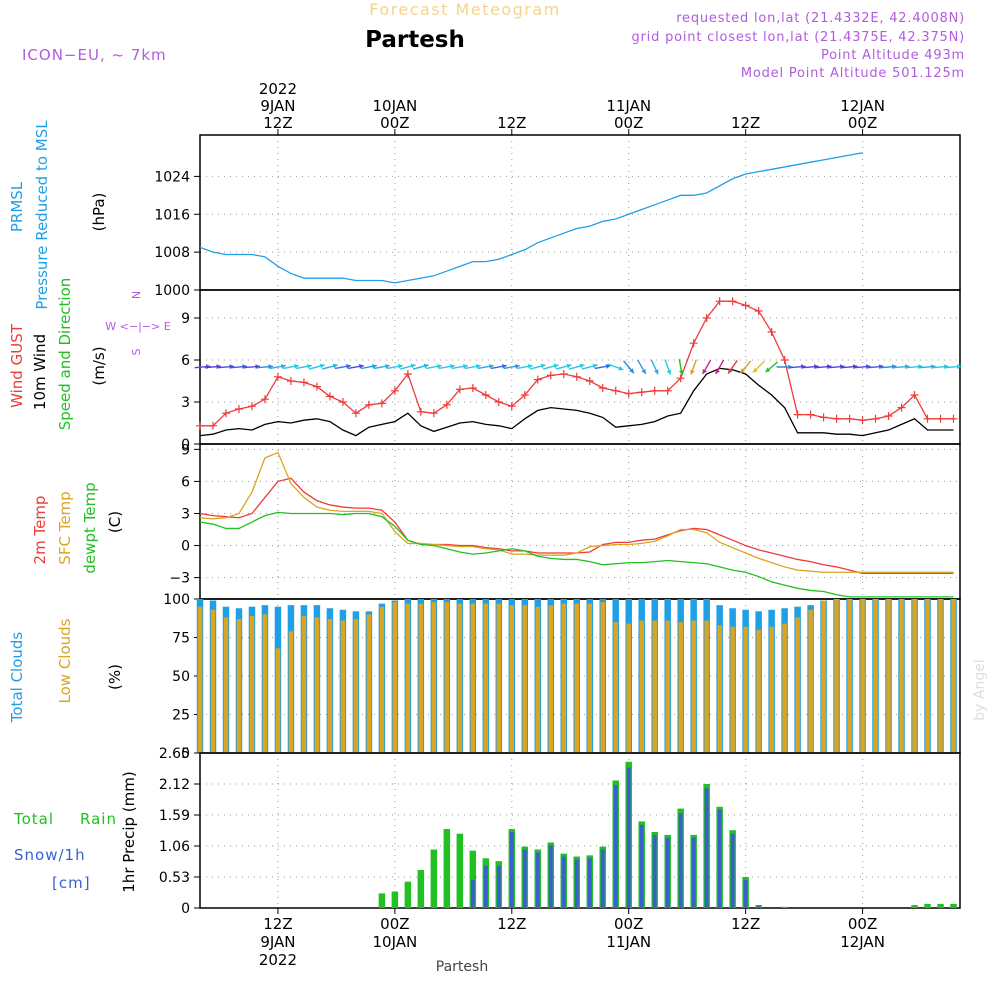 The height and width of the screenshot is (1000, 1000). What do you see at coordinates (40, 530) in the screenshot?
I see `temp-2m-label: 2m Temp` at bounding box center [40, 530].